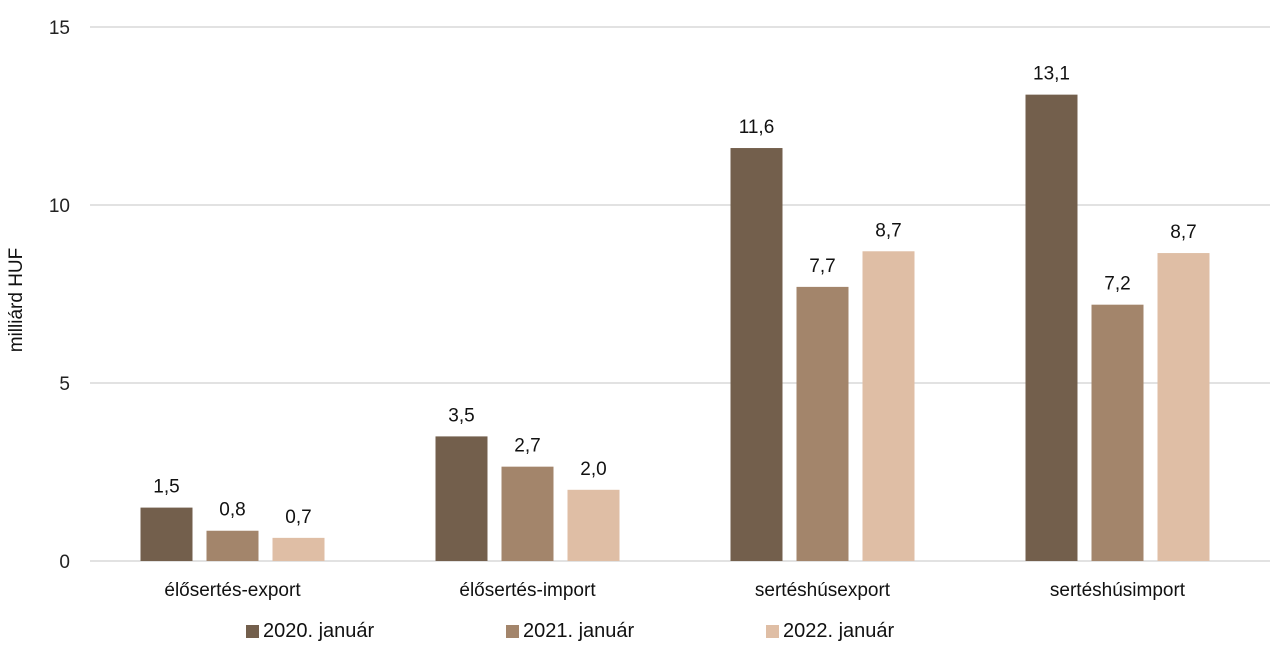  I want to click on legend-label: 2021. január, so click(579, 631).